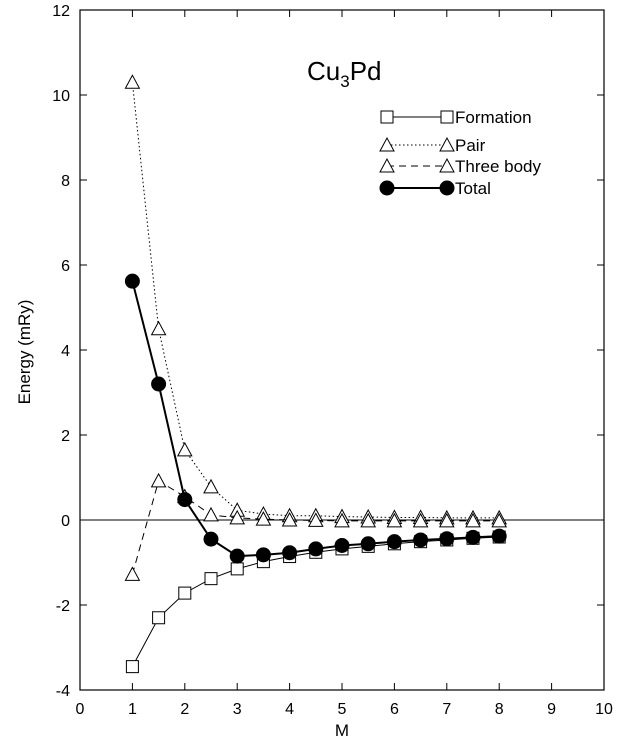  What do you see at coordinates (80, 709) in the screenshot?
I see `x-tick-label: 0` at bounding box center [80, 709].